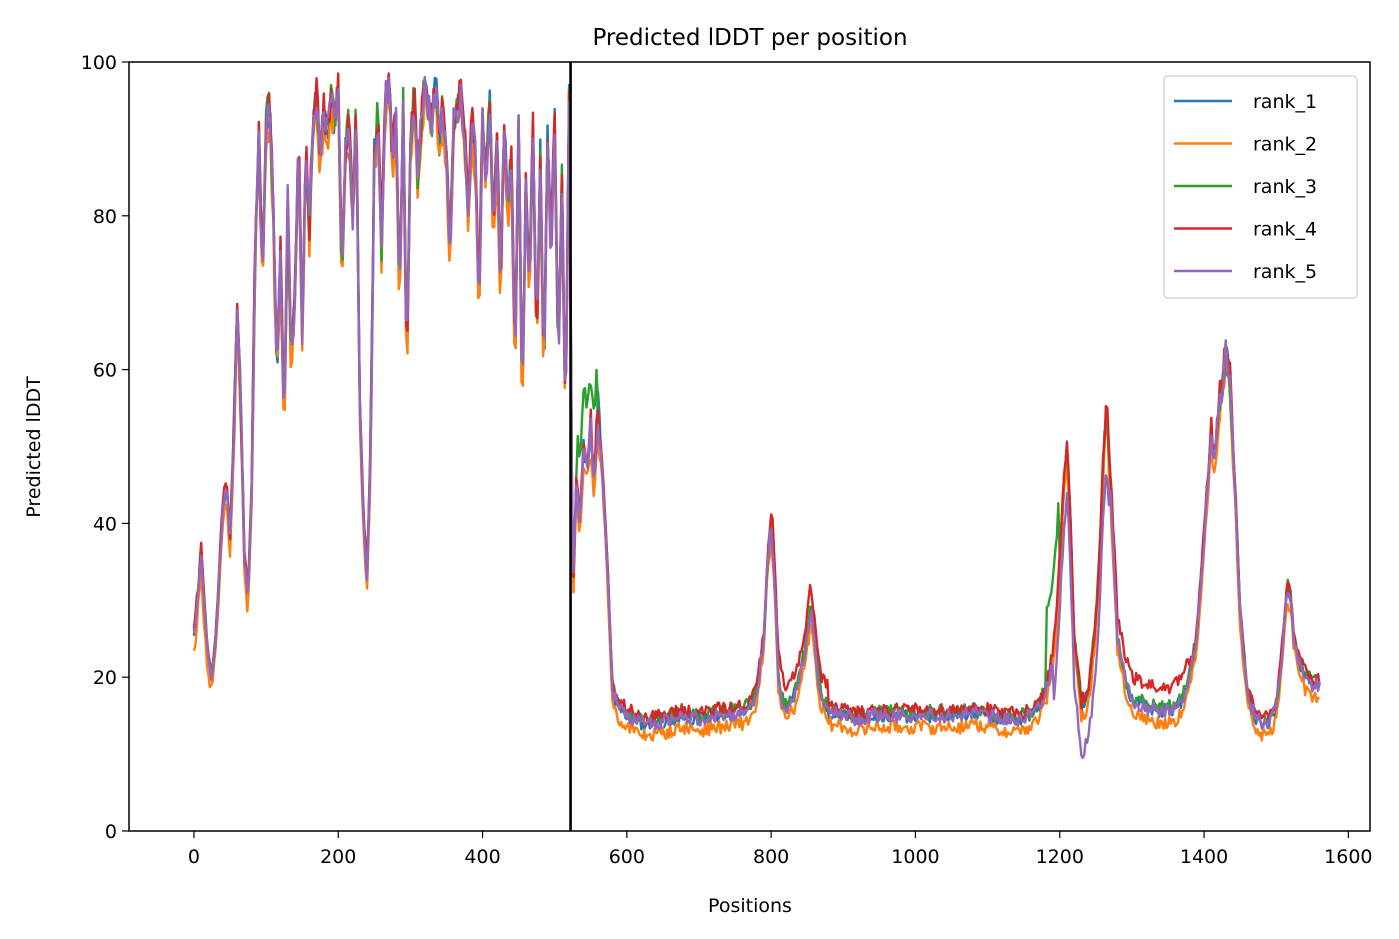 Image resolution: width=1399 pixels, height=939 pixels. I want to click on x-tick-label: 1200, so click(1060, 857).